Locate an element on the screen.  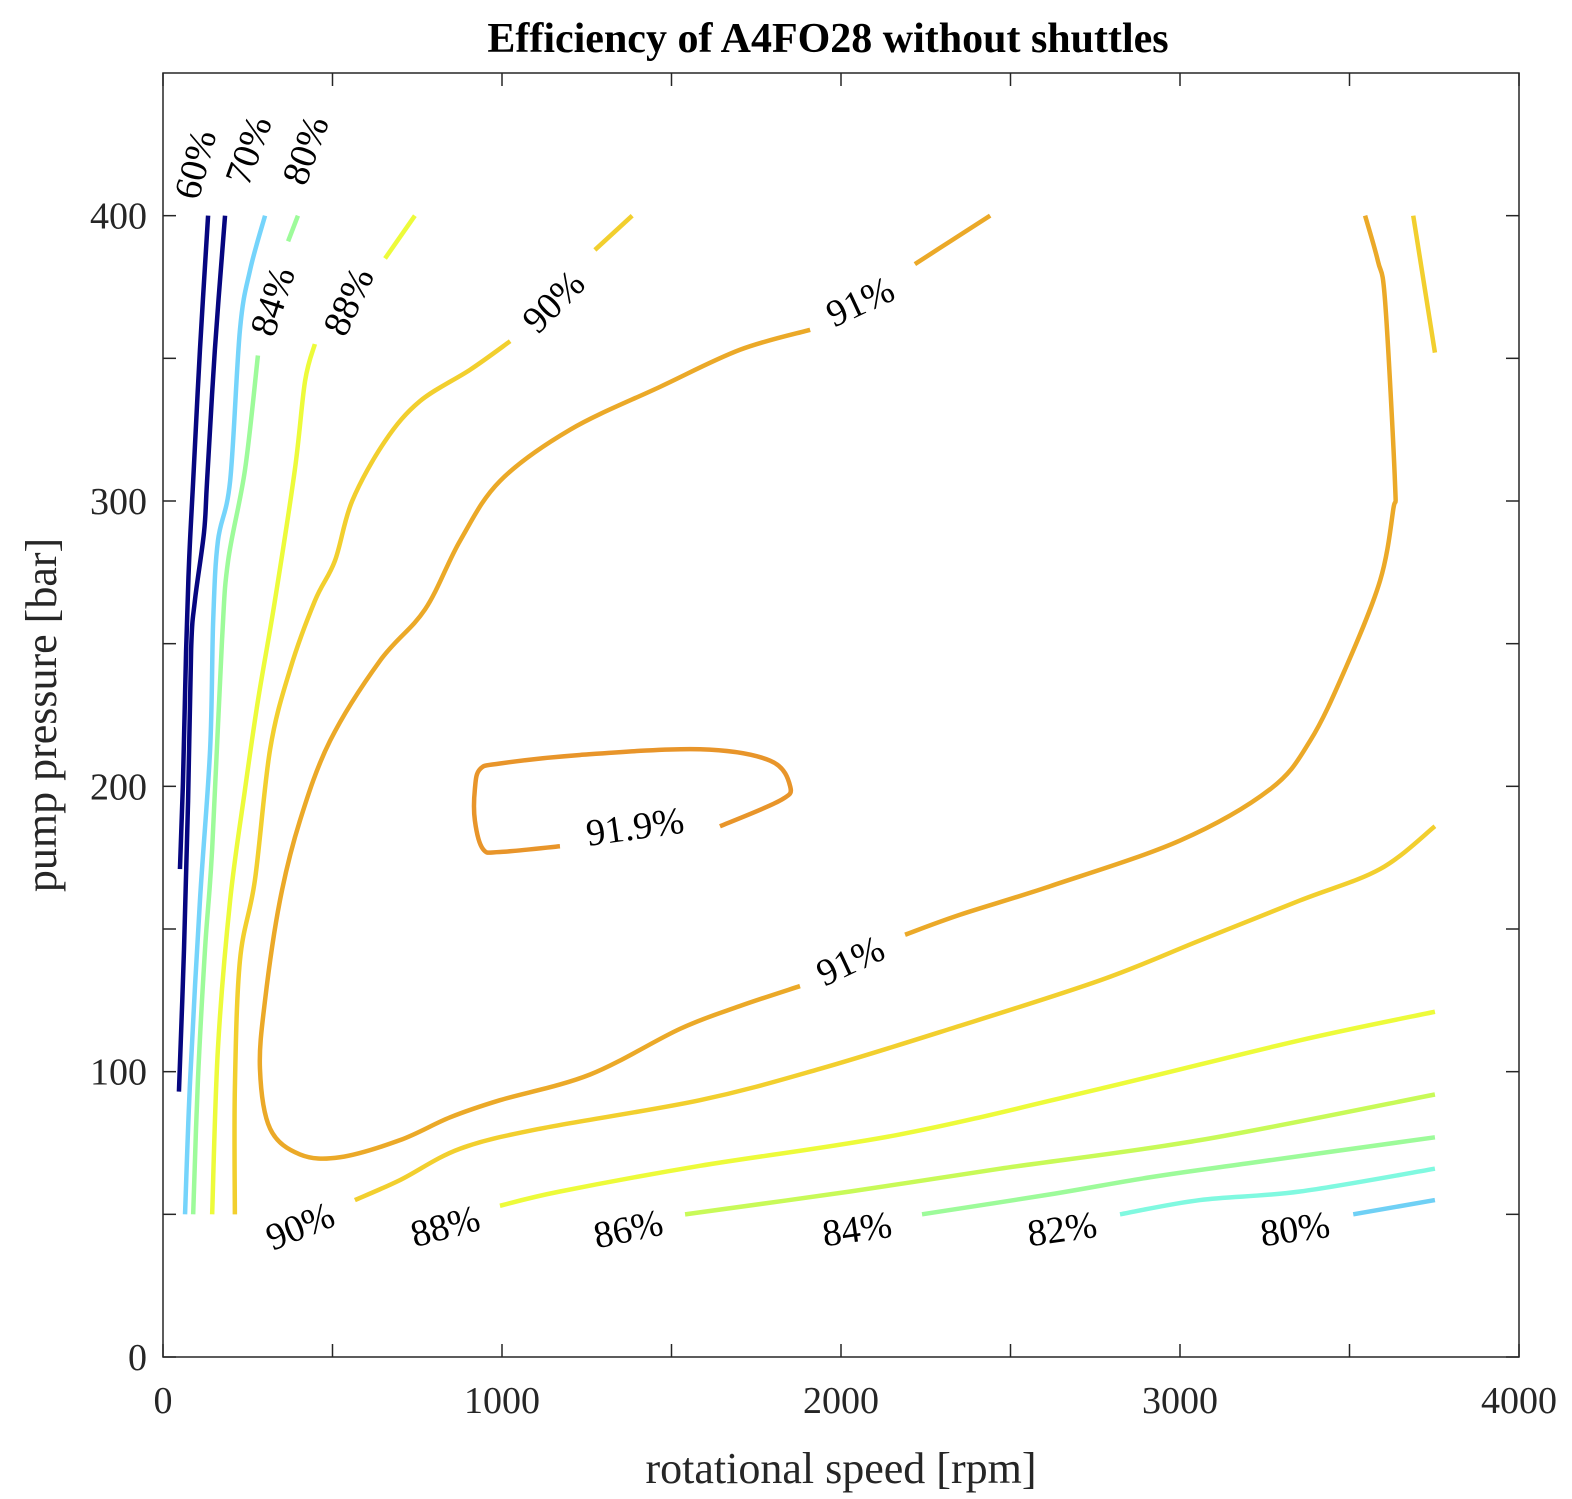
contour-line-60pct is located at coordinates (194, 542).